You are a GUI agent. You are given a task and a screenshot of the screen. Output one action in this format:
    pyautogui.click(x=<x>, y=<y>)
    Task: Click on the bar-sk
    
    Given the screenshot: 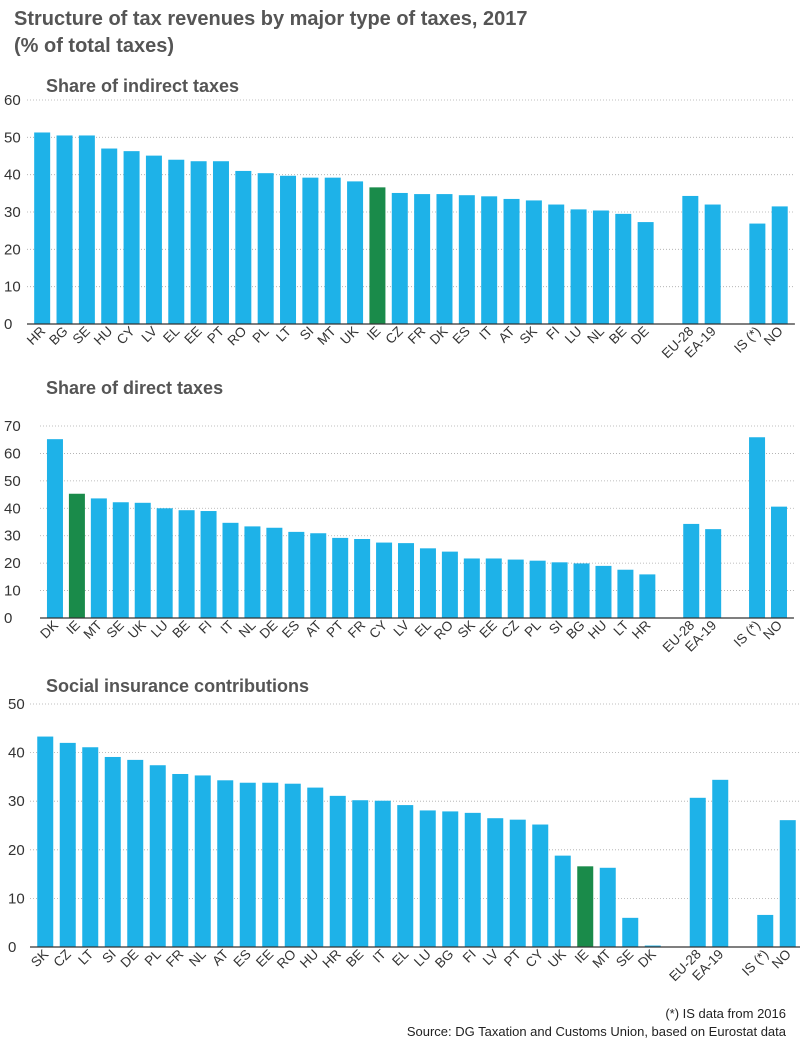 What is the action you would take?
    pyautogui.click(x=45, y=841)
    